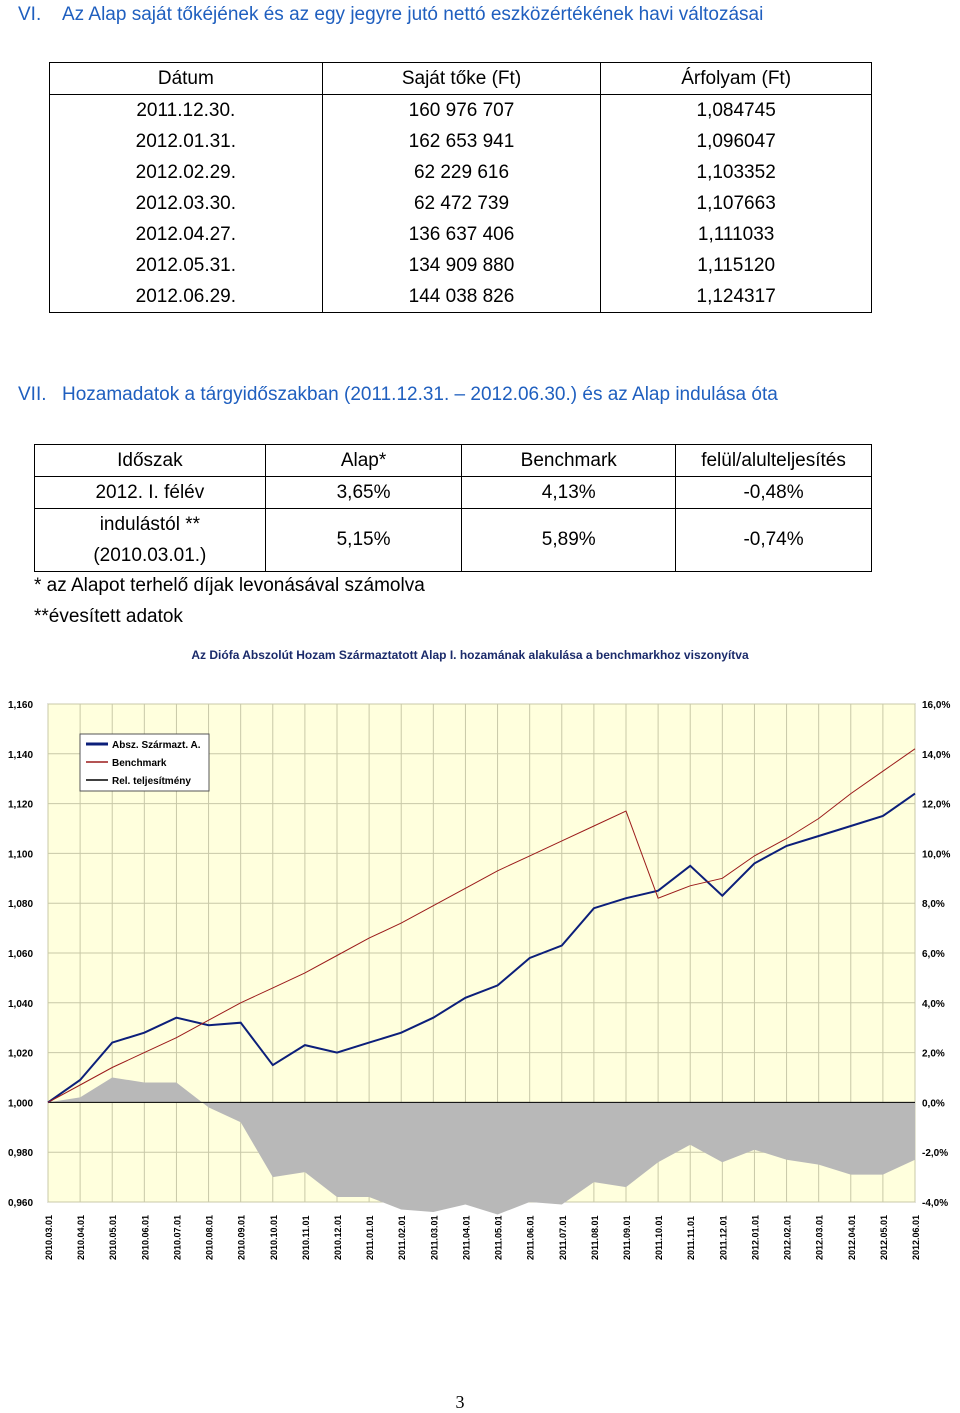  I want to click on y-left-tick-label: 1,160, so click(20, 705).